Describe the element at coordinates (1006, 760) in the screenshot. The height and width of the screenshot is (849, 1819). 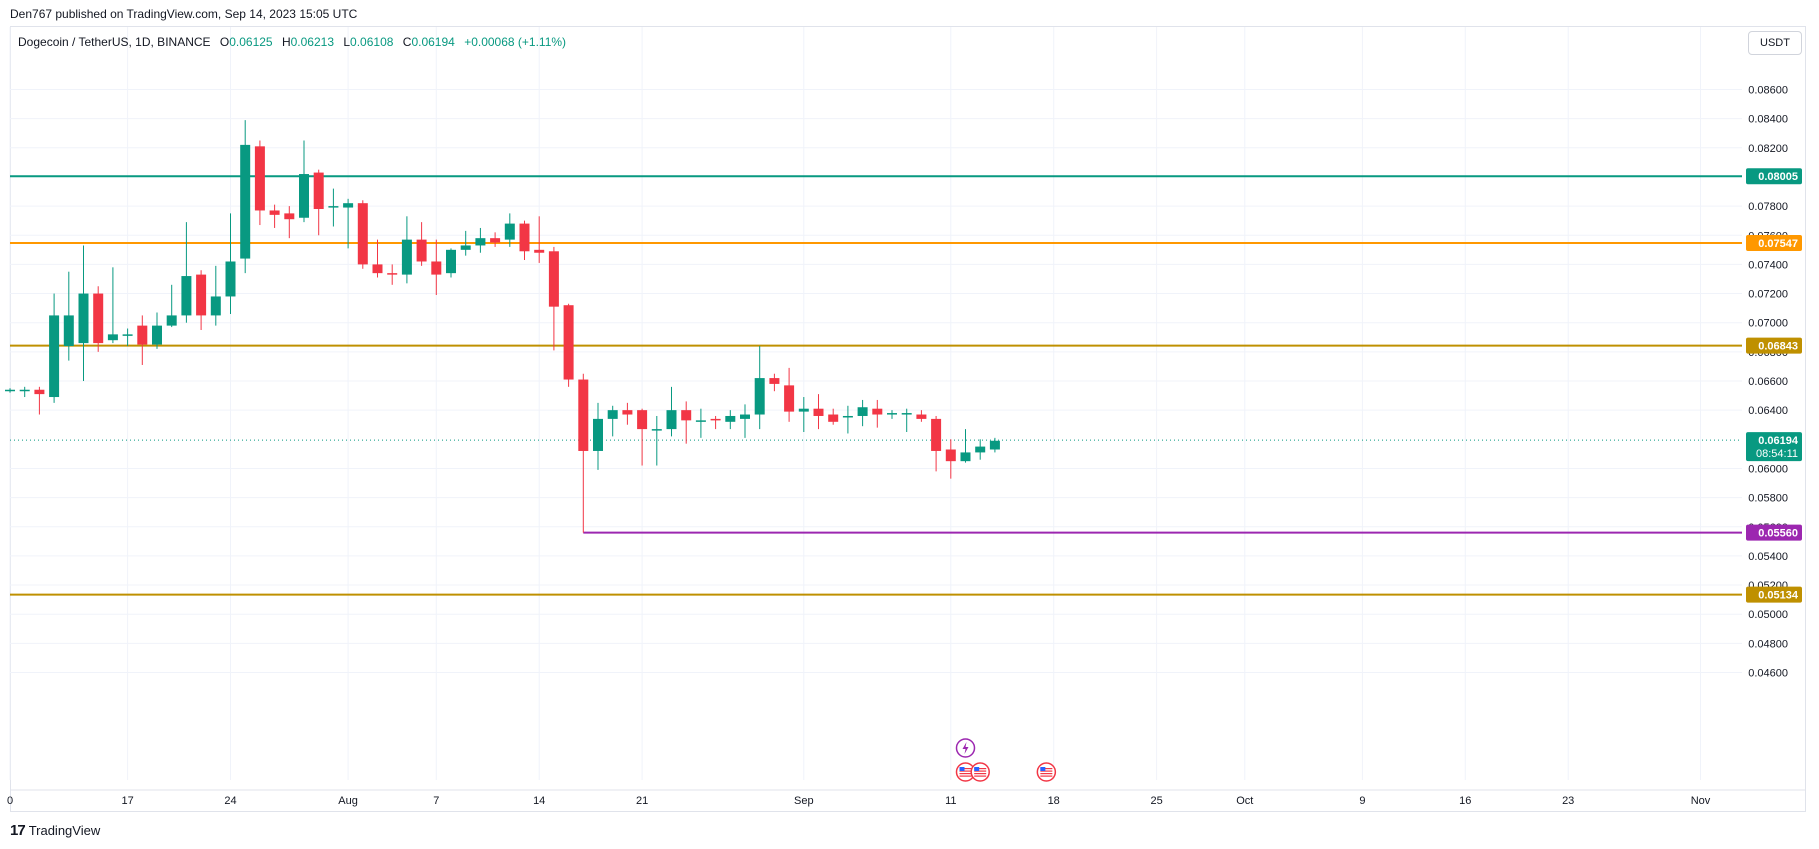
I see `event-markers` at that location.